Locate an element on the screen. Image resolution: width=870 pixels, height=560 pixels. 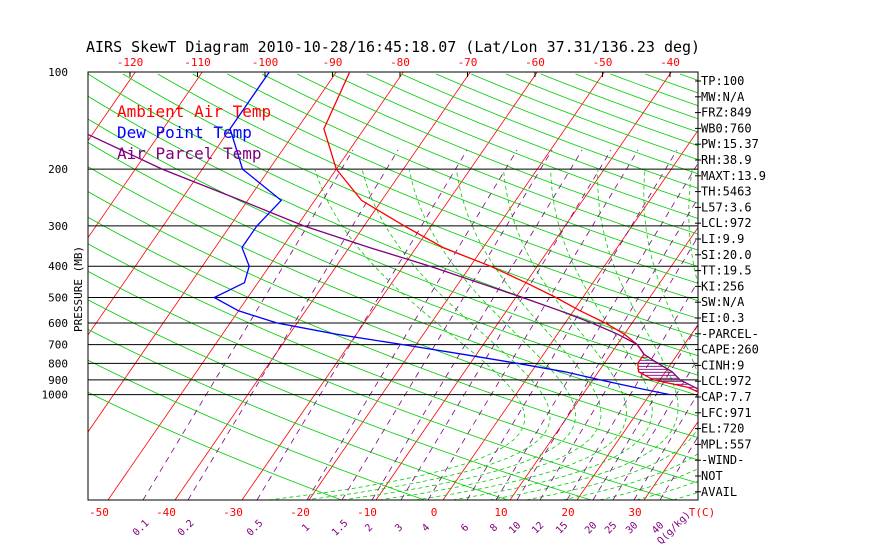
top-tick-label: -120 is located at coordinates (130, 62).